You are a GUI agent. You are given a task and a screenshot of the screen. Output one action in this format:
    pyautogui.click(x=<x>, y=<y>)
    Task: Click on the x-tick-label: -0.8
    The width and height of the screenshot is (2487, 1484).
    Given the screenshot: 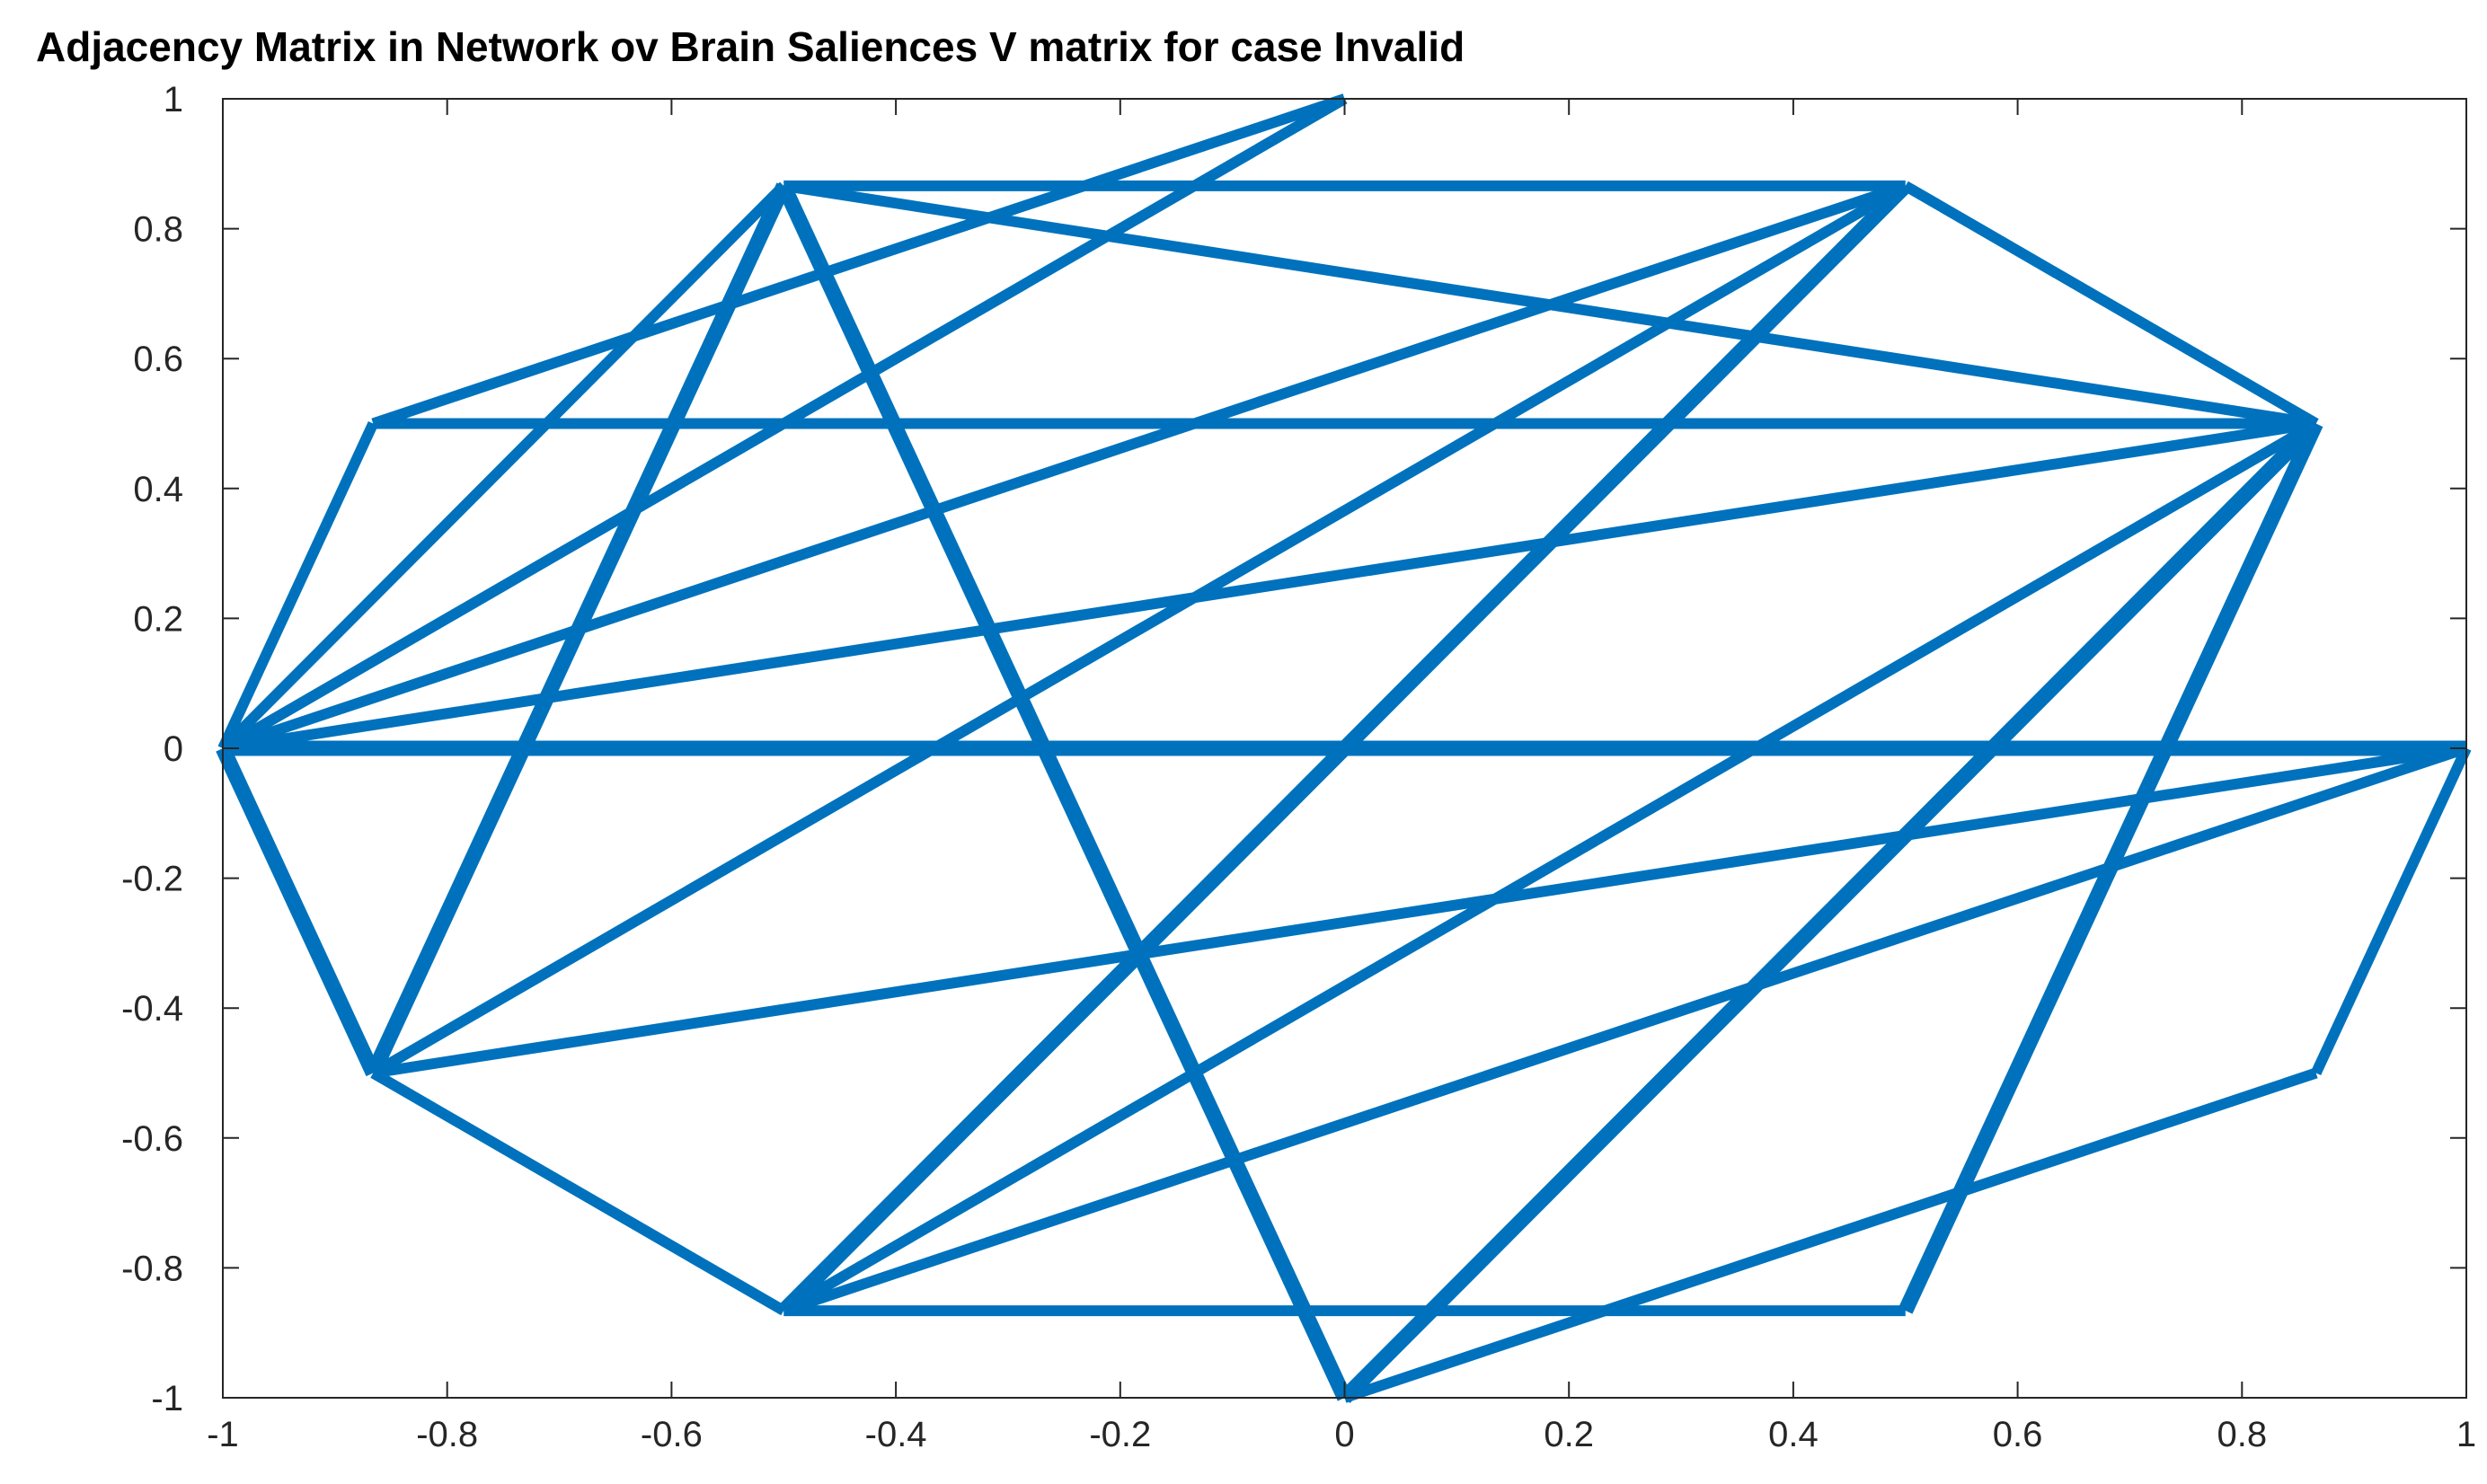 What is the action you would take?
    pyautogui.click(x=447, y=1434)
    